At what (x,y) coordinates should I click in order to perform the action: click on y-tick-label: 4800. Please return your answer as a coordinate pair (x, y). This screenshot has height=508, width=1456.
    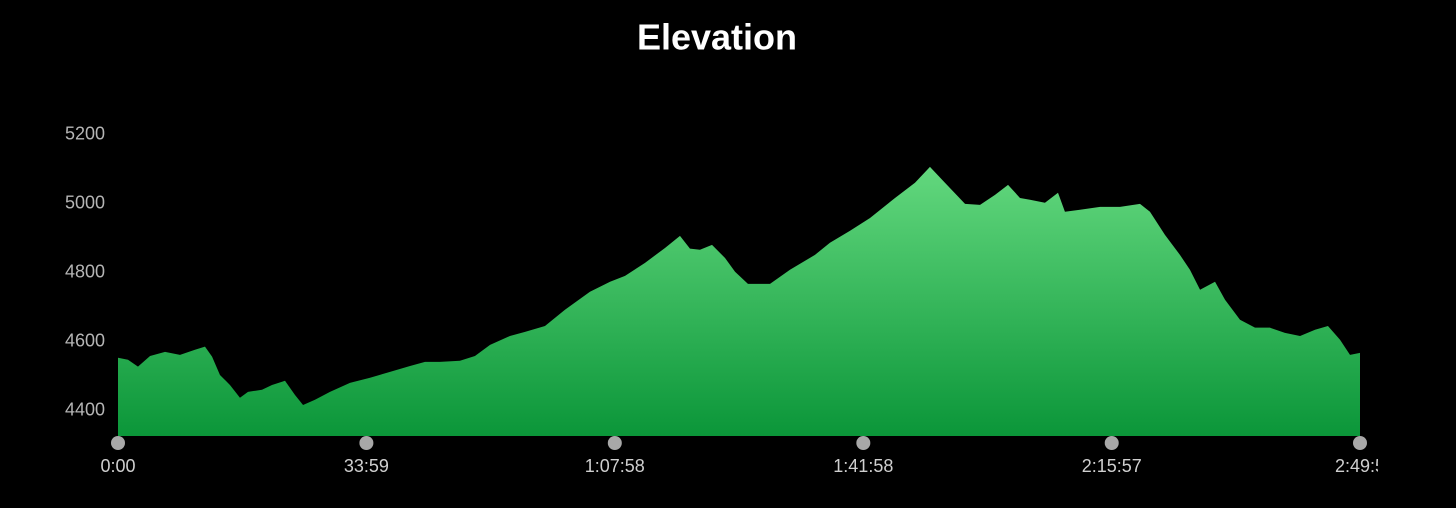
    Looking at the image, I should click on (85, 272).